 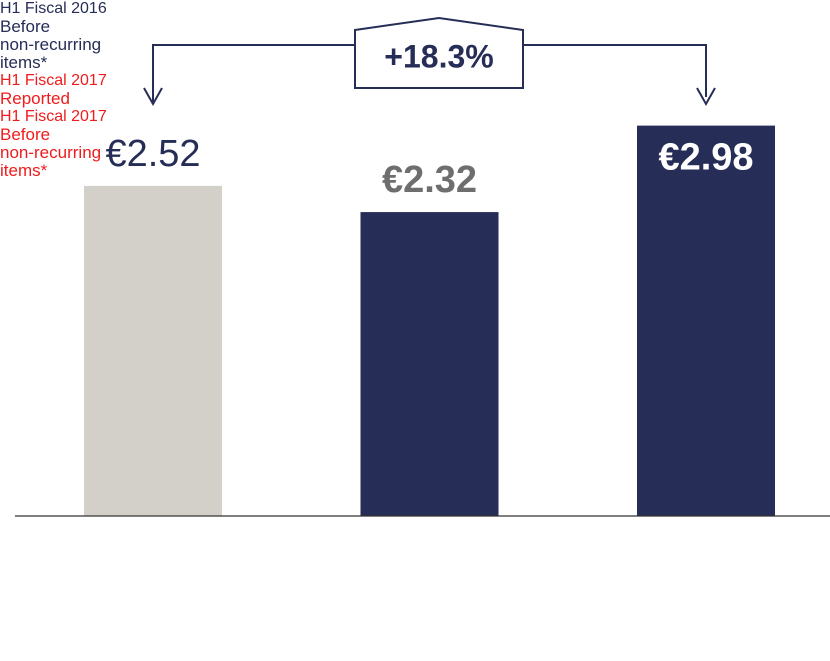 I want to click on category-name: H1 Fiscal 2016, so click(x=53, y=8).